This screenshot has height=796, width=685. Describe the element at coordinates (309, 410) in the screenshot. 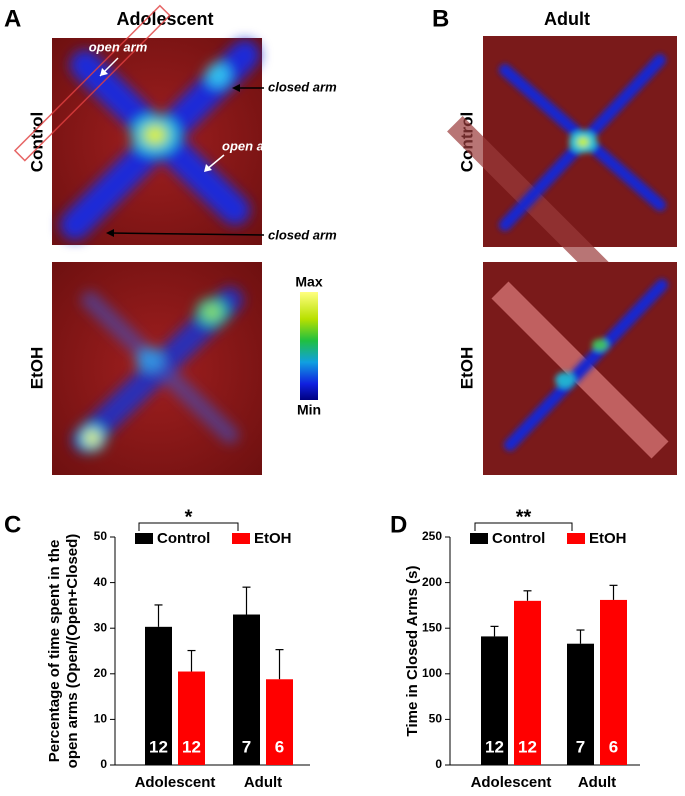

I see `colorbar-label: Min` at that location.